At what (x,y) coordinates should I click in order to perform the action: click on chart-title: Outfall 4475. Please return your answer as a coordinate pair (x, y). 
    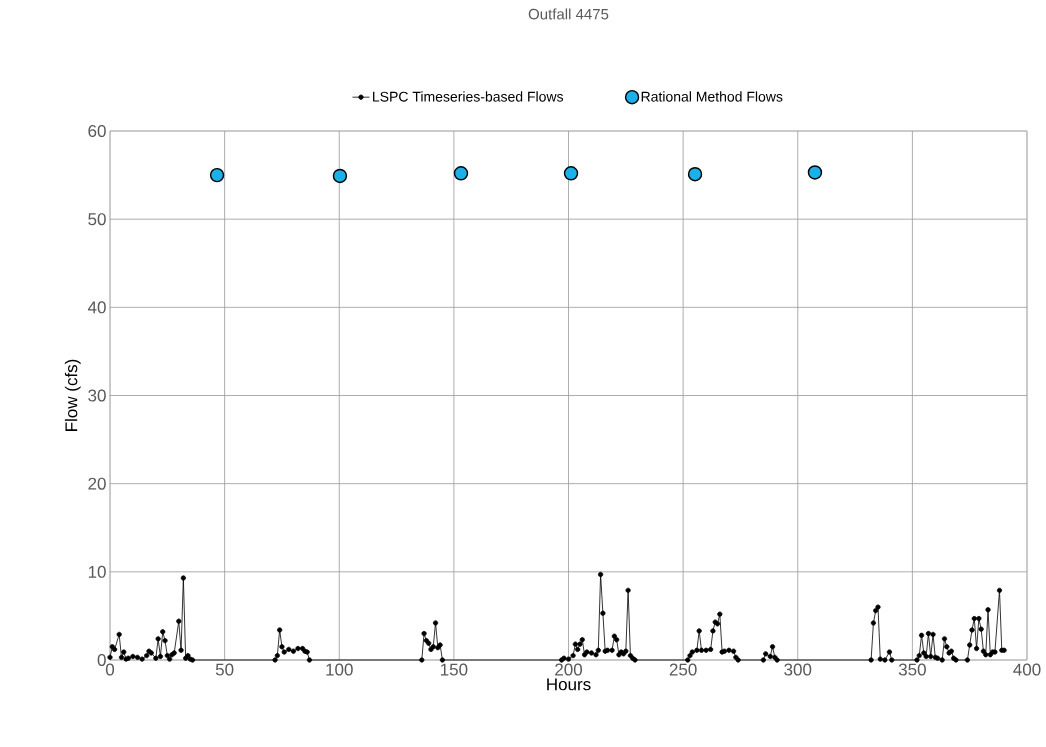
    Looking at the image, I should click on (568, 14).